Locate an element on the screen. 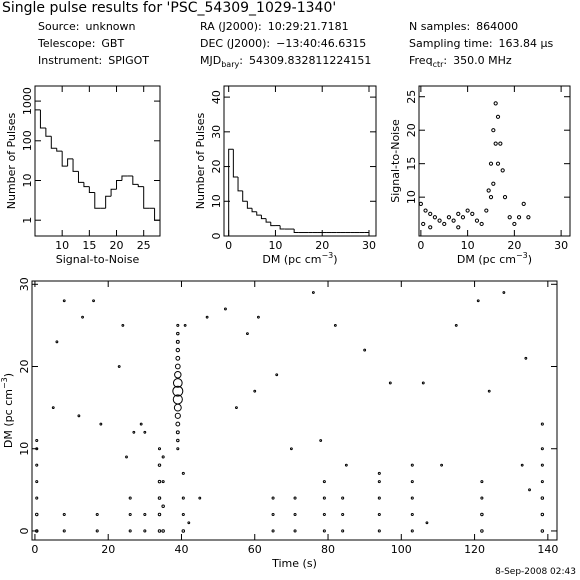 The height and width of the screenshot is (580, 580). label-end: ) is located at coordinates (8, 375).